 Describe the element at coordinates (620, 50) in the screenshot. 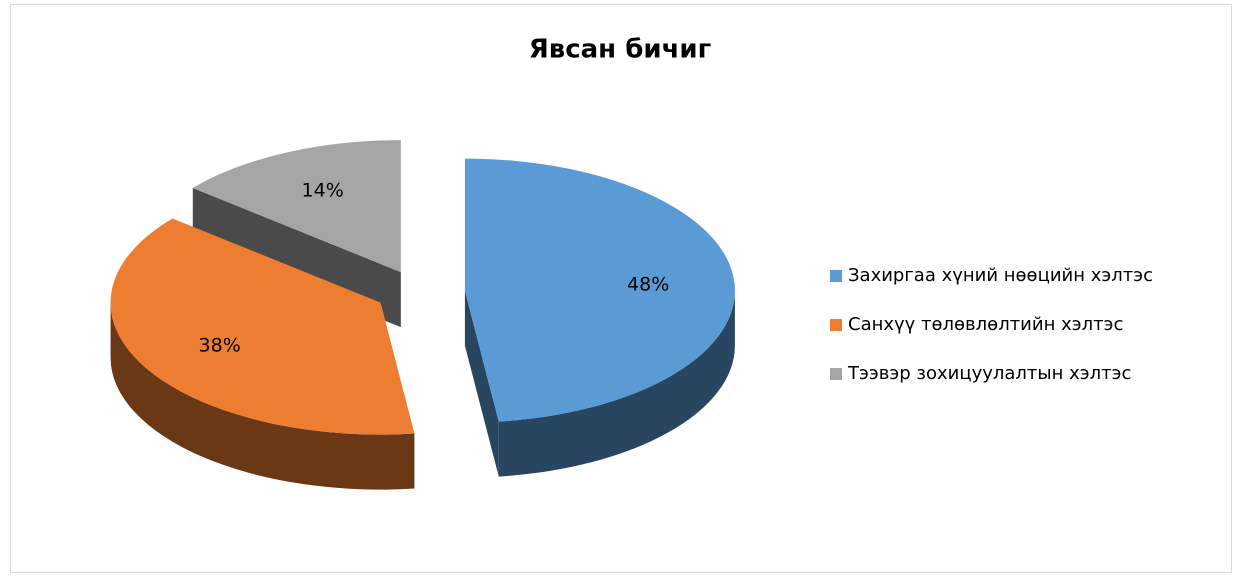

I see `chart-title: Явсан бичиг` at that location.